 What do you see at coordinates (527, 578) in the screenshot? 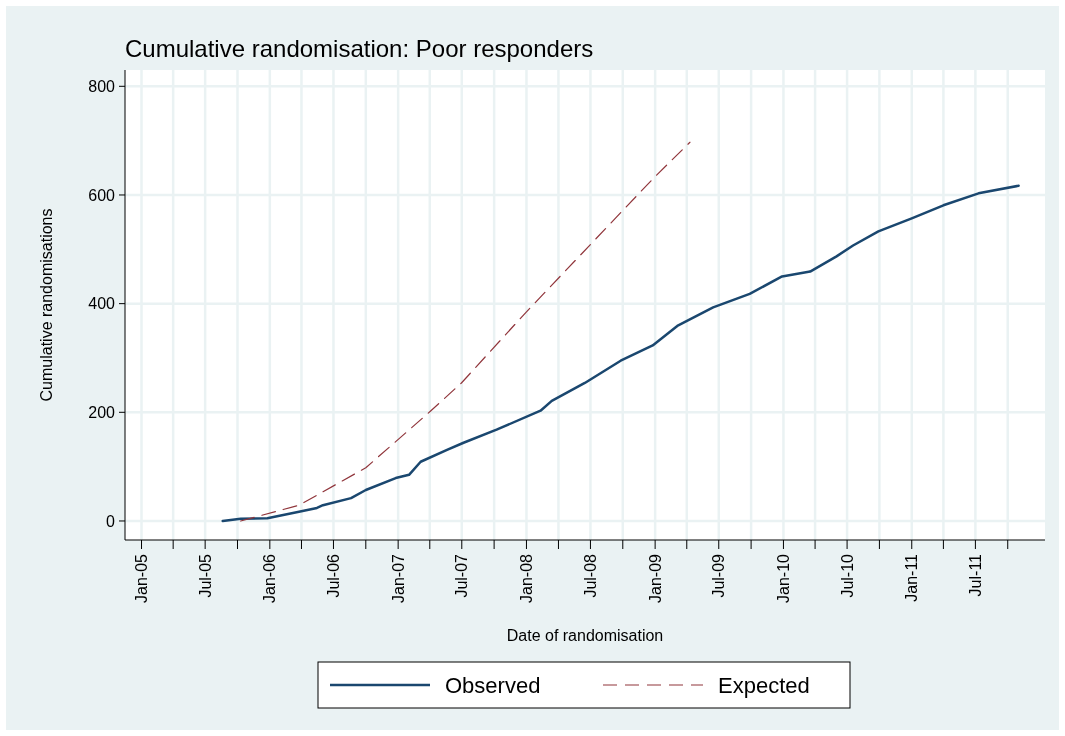
I see `x-tick-label: Jan-08` at bounding box center [527, 578].